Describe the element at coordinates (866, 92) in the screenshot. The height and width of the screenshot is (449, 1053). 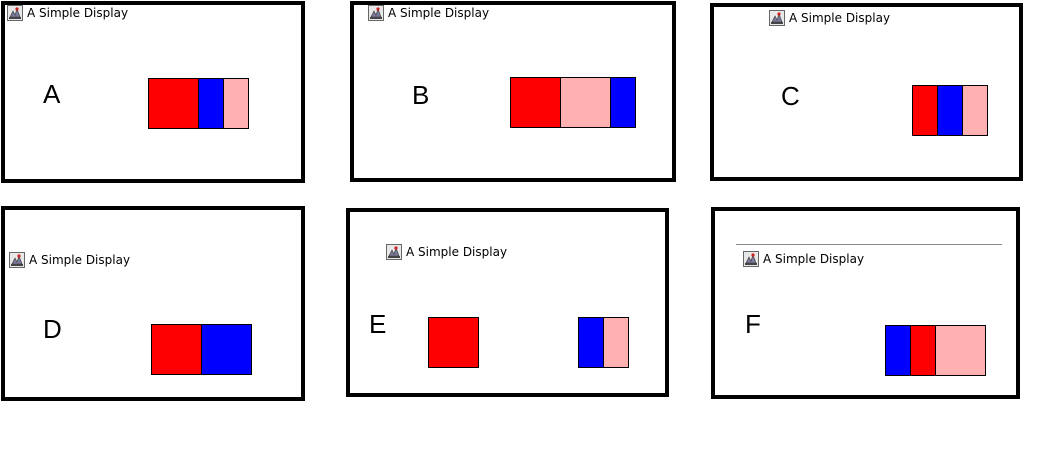
I see `window-c: A Simple Display C` at that location.